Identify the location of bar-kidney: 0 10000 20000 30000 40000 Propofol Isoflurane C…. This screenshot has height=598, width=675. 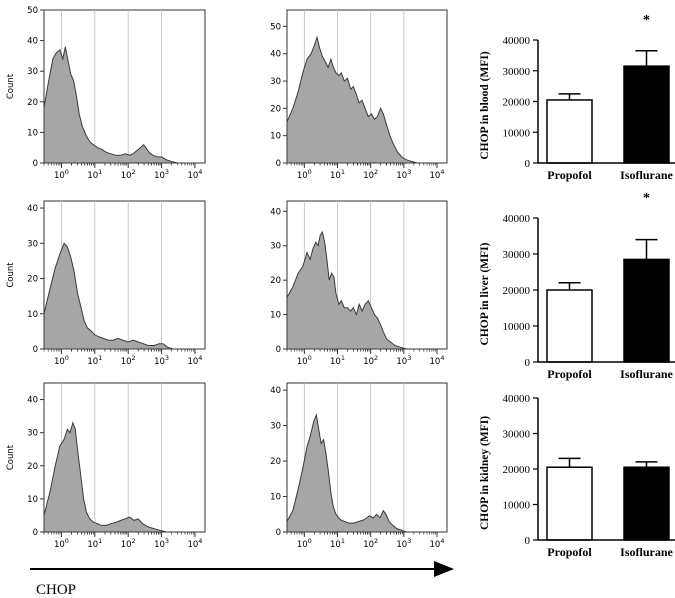
(577, 476).